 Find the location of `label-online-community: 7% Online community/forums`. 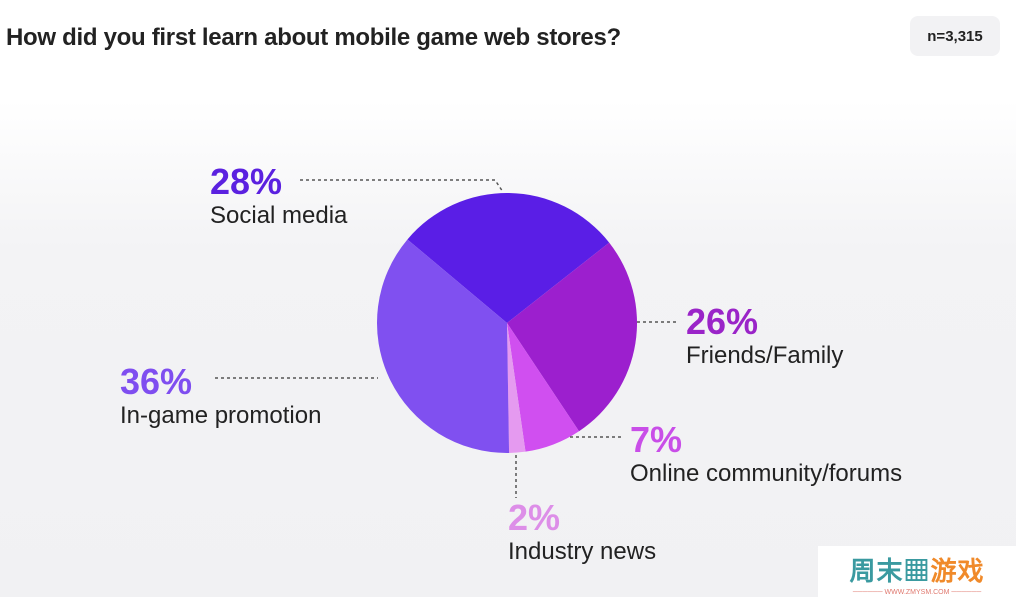

label-online-community: 7% Online community/forums is located at coordinates (766, 454).